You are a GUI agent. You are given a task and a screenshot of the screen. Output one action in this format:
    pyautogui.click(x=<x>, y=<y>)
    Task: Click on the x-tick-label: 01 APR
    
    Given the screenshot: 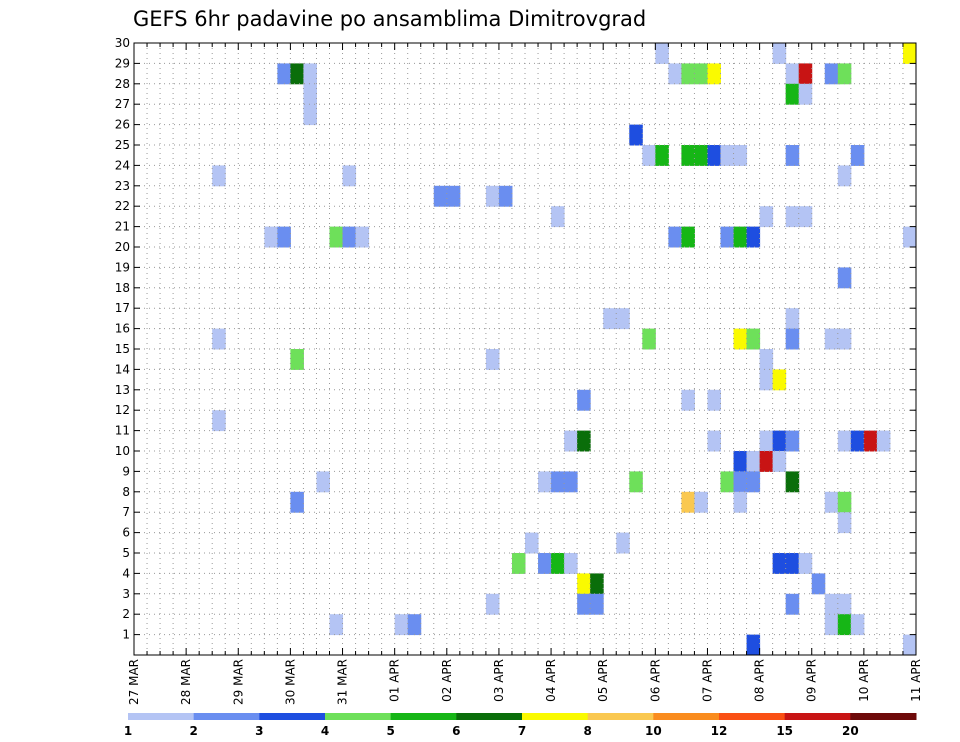 What is the action you would take?
    pyautogui.click(x=395, y=680)
    